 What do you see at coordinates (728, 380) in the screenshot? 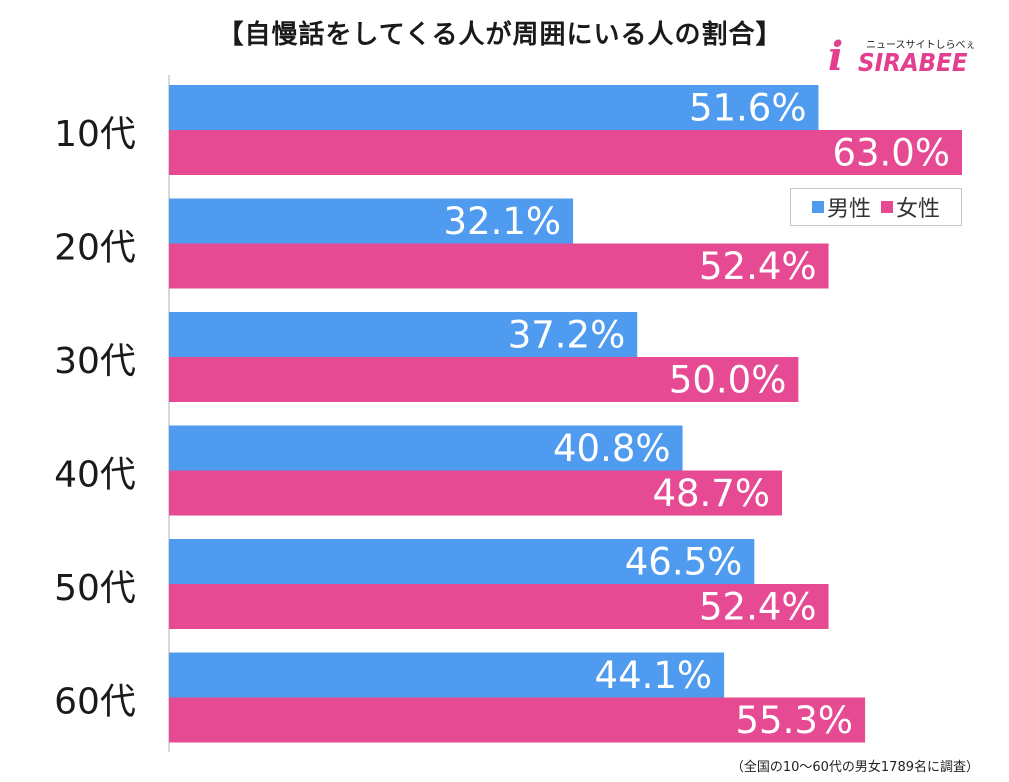
I see `female-value-label: 50.0%` at bounding box center [728, 380].